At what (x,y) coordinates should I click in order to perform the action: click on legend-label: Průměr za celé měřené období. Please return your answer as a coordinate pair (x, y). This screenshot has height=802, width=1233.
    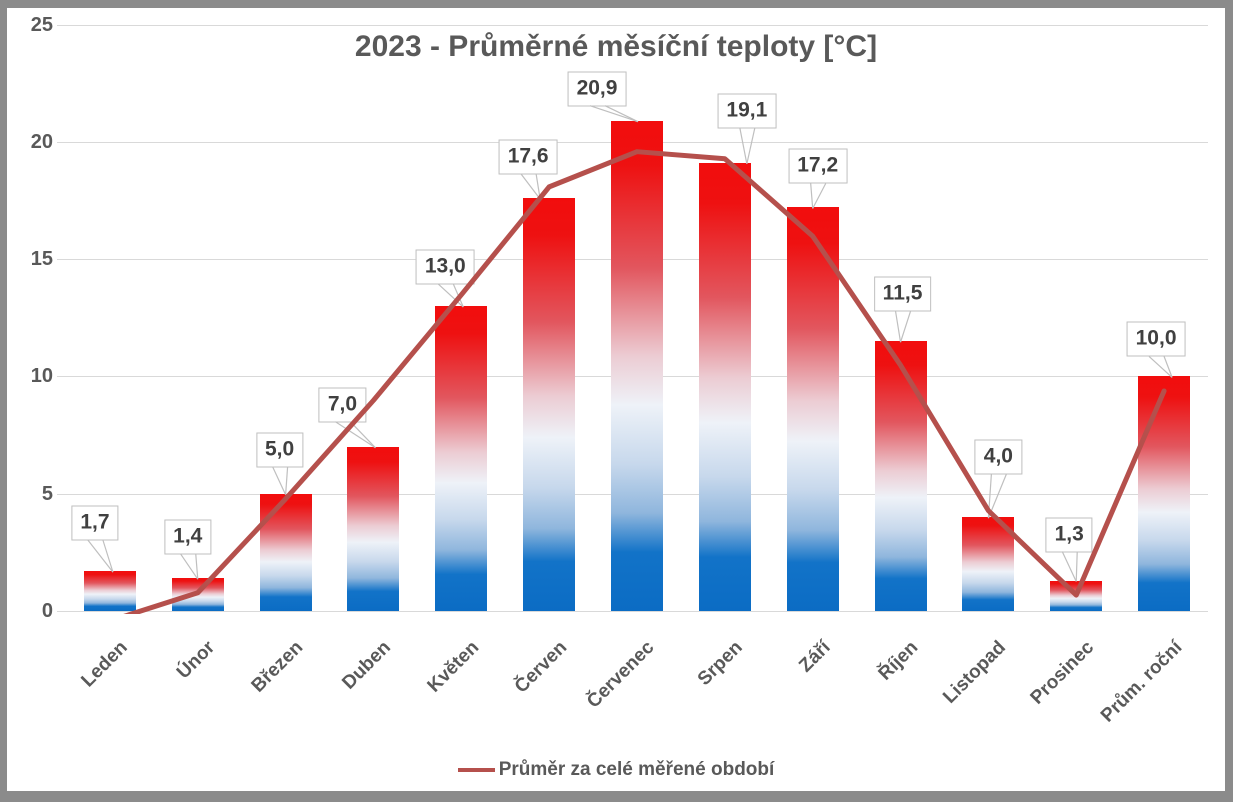
    Looking at the image, I should click on (636, 769).